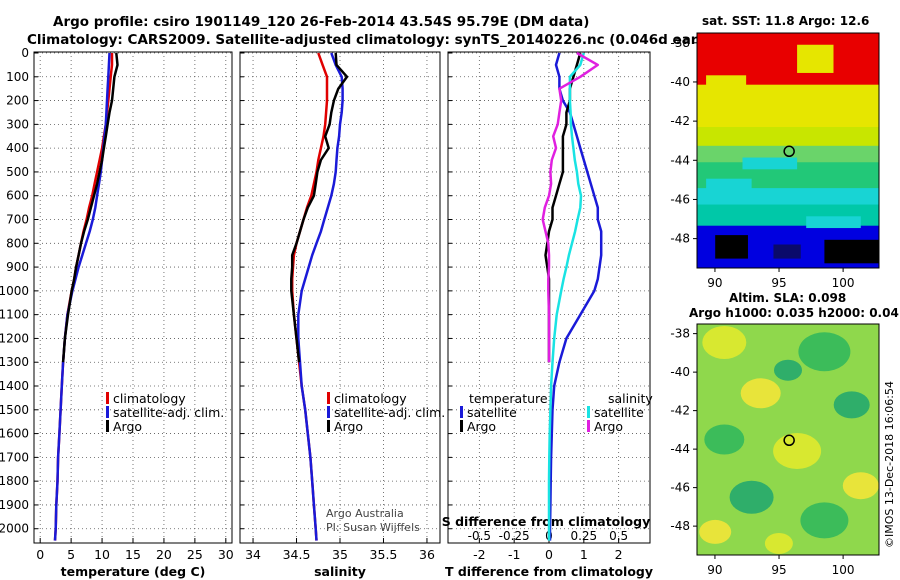  Describe the element at coordinates (340, 554) in the screenshot. I see `x-tick-label: 35` at that location.